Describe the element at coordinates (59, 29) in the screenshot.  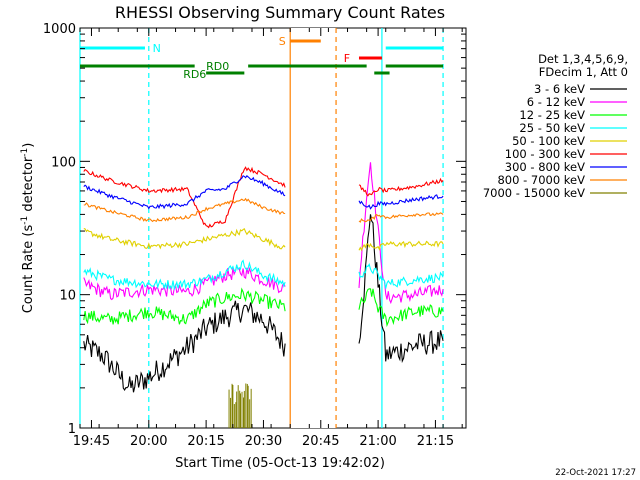
I see `y-tick-label: 1000` at that location.